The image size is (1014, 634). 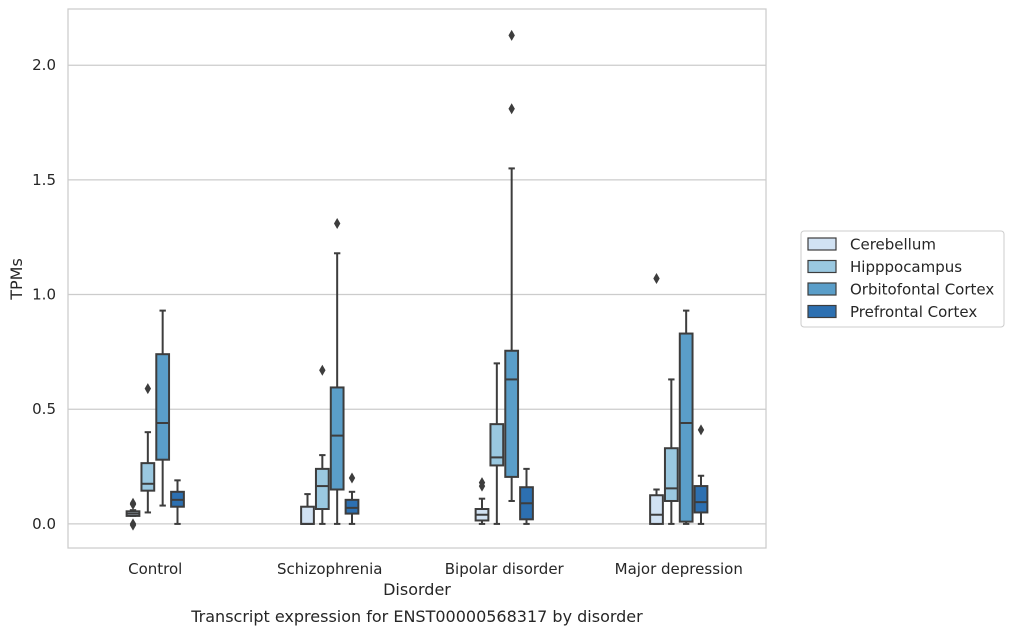 I want to click on series-hipppocampus, so click(x=409, y=443).